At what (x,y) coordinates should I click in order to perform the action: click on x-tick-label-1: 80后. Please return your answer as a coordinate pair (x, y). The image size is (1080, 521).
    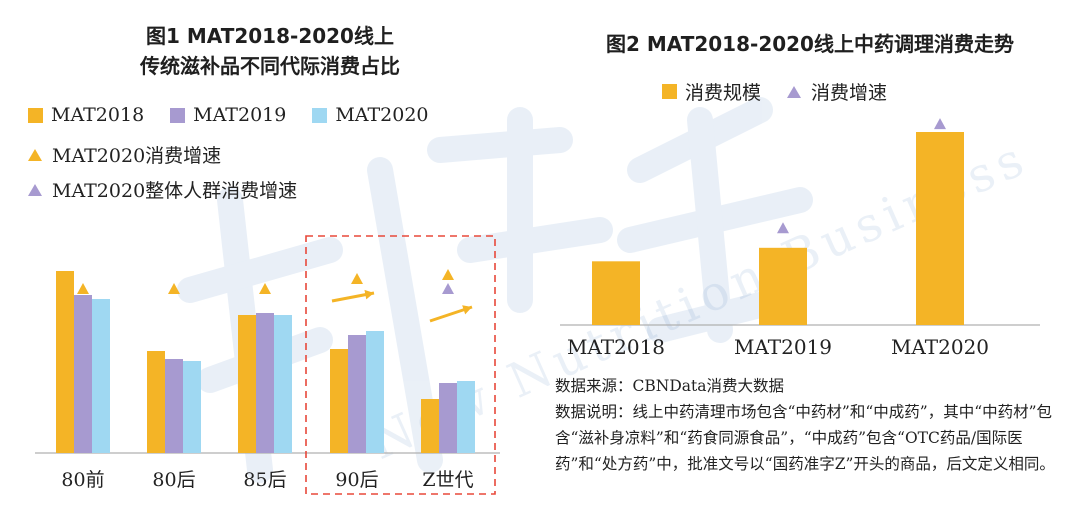
    Looking at the image, I should click on (173, 480).